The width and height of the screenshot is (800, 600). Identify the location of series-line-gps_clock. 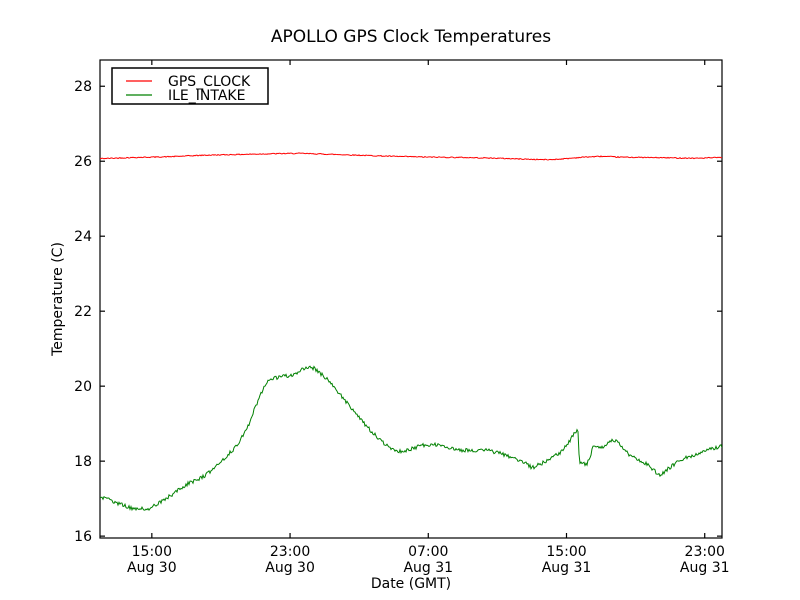
(411, 156).